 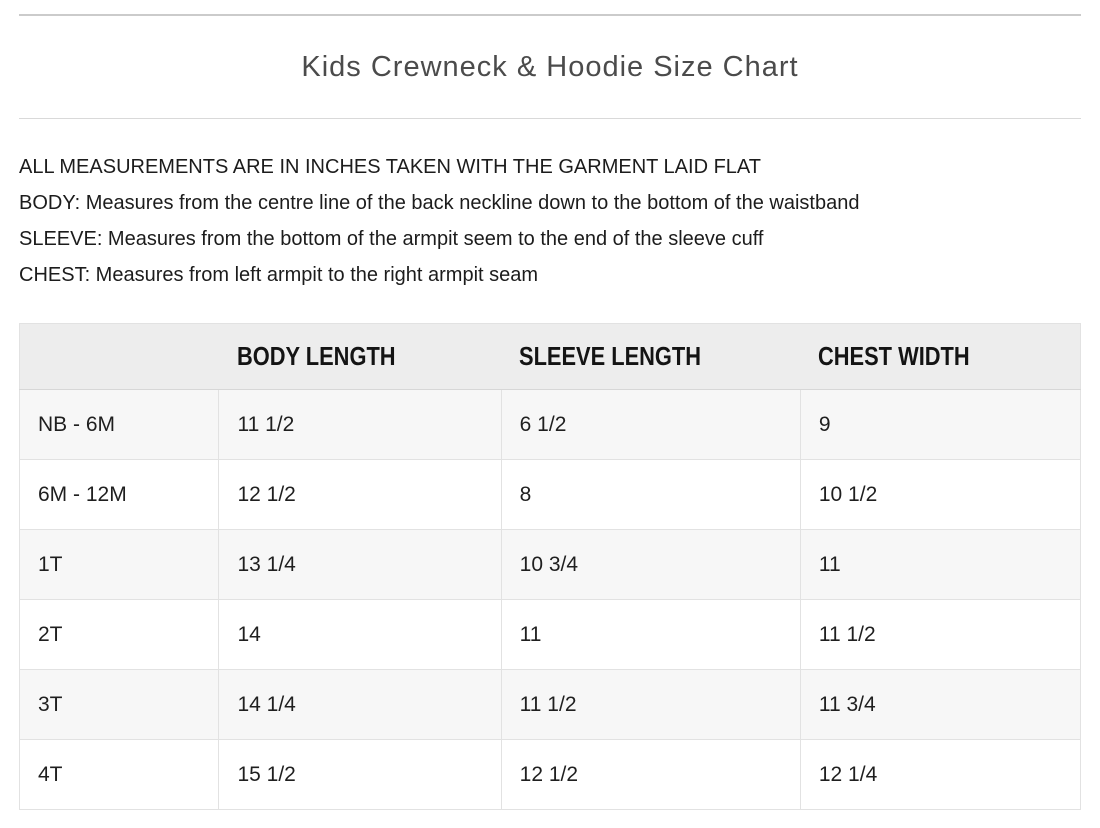 I want to click on top-divider, so click(x=550, y=15).